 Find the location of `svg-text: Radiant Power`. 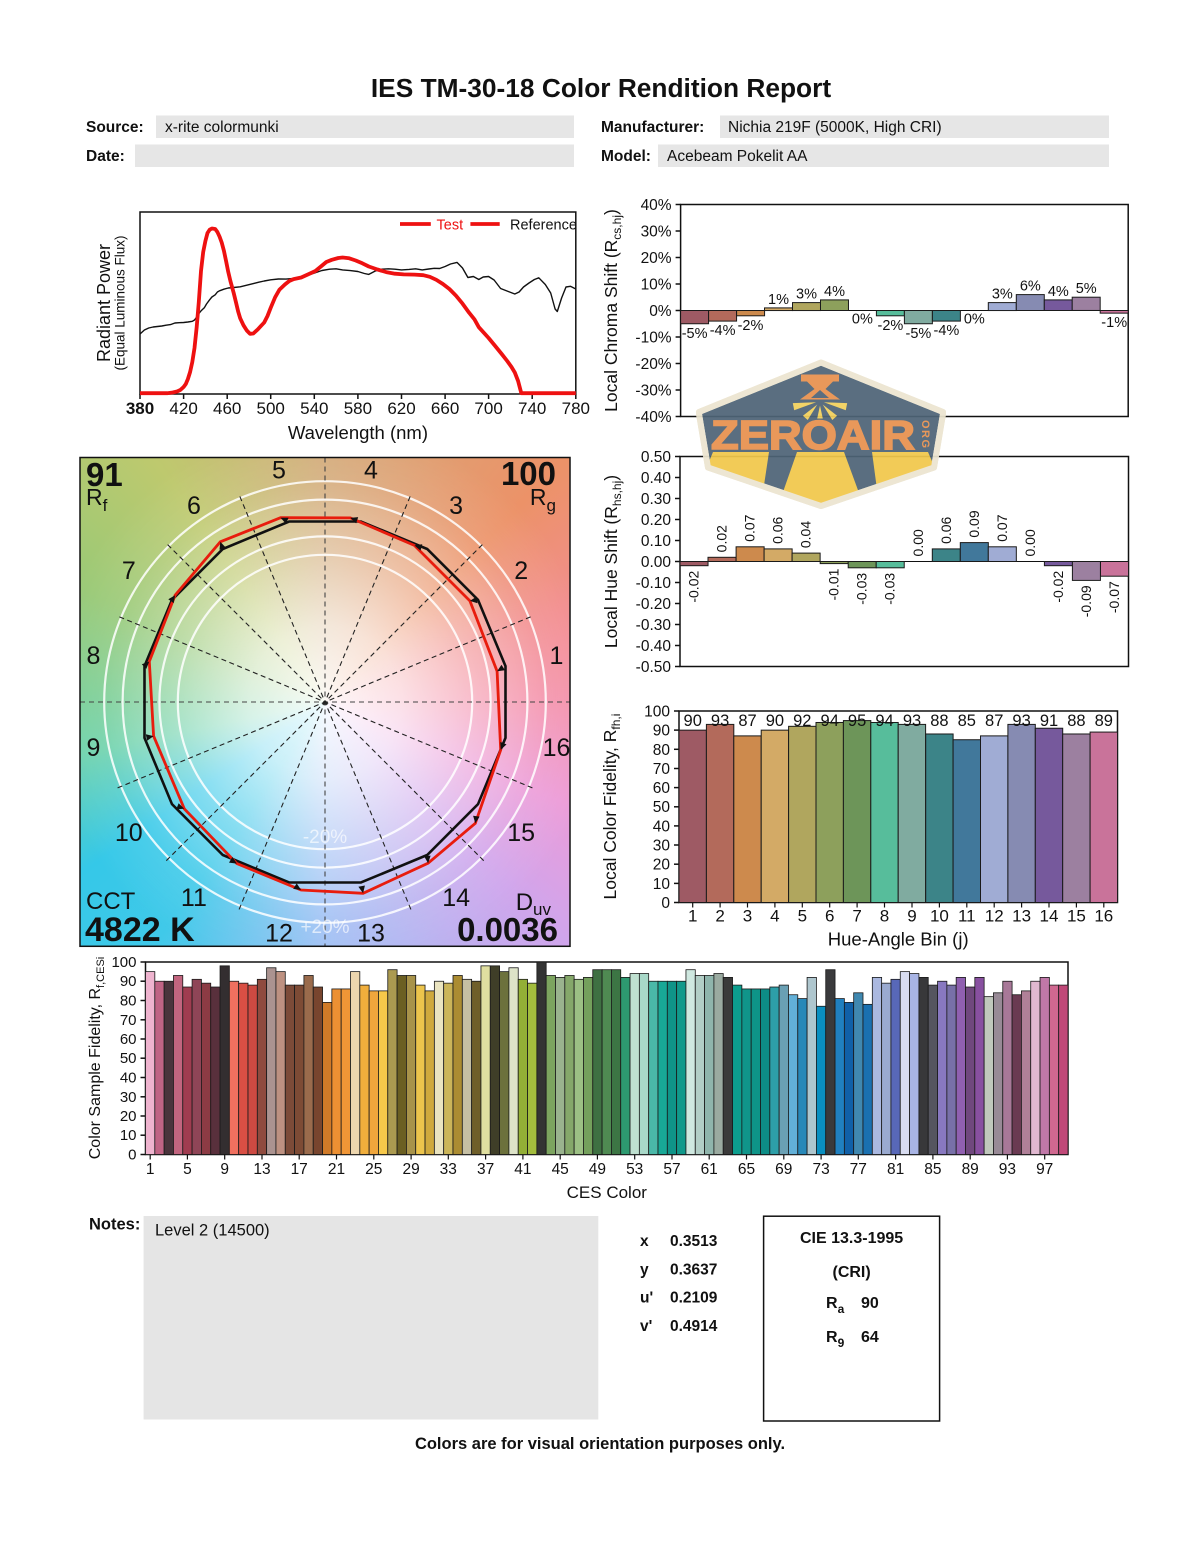

svg-text: Radiant Power is located at coordinates (104, 303).